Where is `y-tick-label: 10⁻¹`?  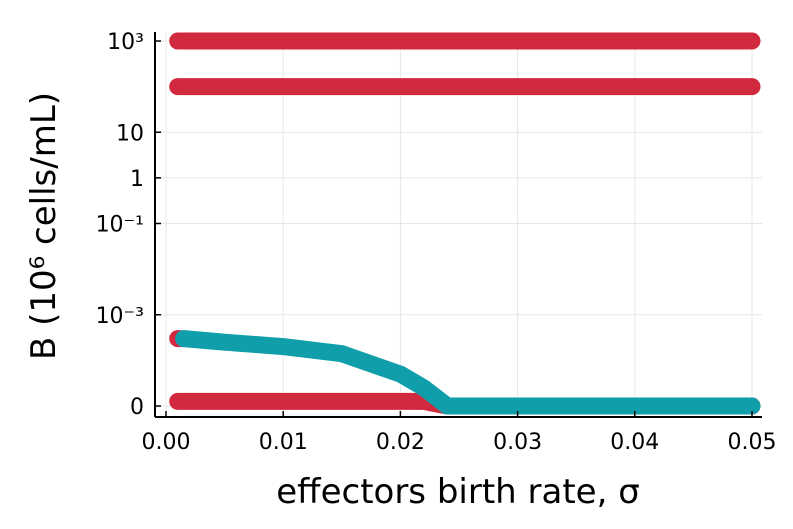
y-tick-label: 10⁻¹ is located at coordinates (120, 225).